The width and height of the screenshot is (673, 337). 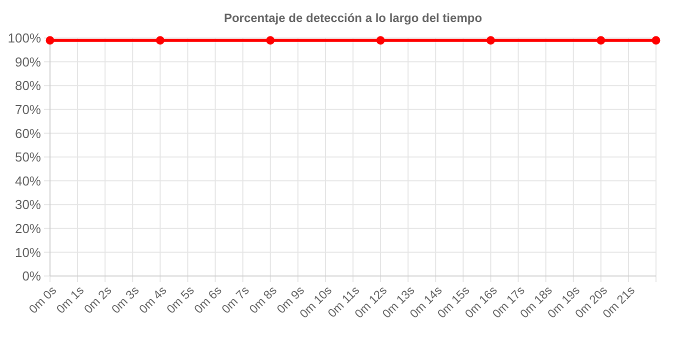 I want to click on y-tick-label: 50%, so click(x=28, y=157).